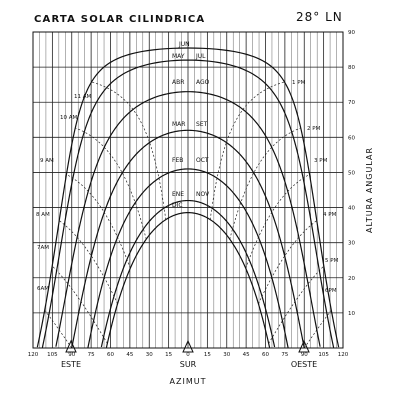 This screenshot has width=400, height=400. I want to click on month-label-feb: FEB, so click(177, 160).